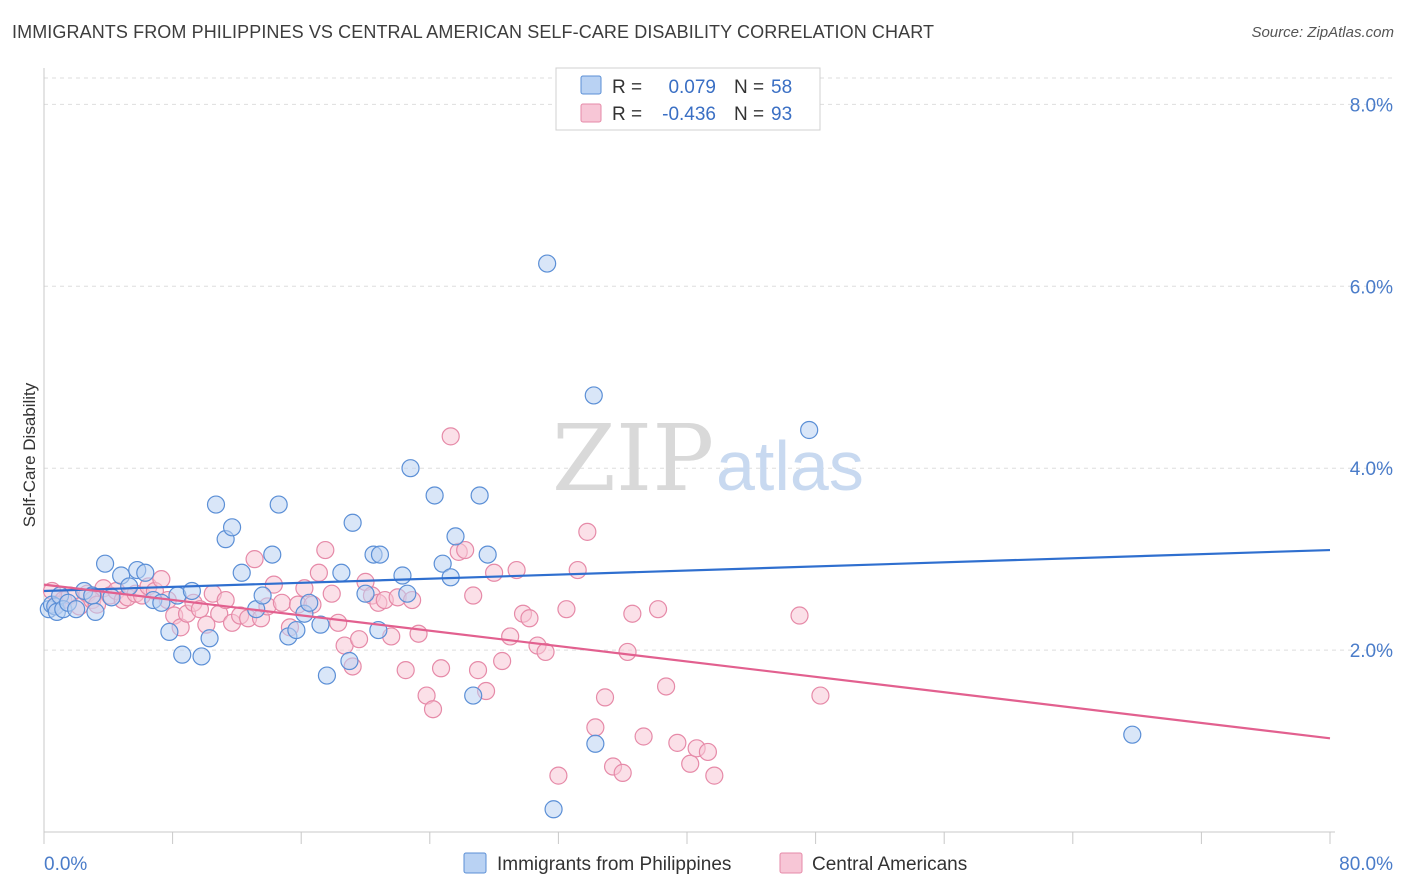 This screenshot has width=1406, height=892. What do you see at coordinates (1371, 469) in the screenshot?
I see `y-tick-label: 4.0%` at bounding box center [1371, 469].